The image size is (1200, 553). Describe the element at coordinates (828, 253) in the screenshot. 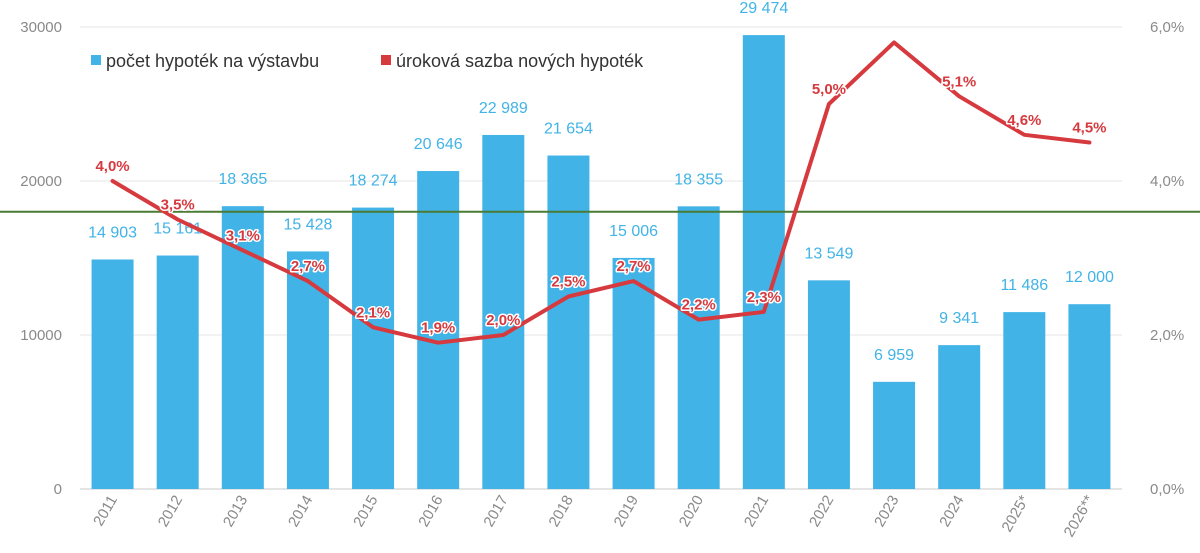

I see `bar-value-label: 13 549` at that location.